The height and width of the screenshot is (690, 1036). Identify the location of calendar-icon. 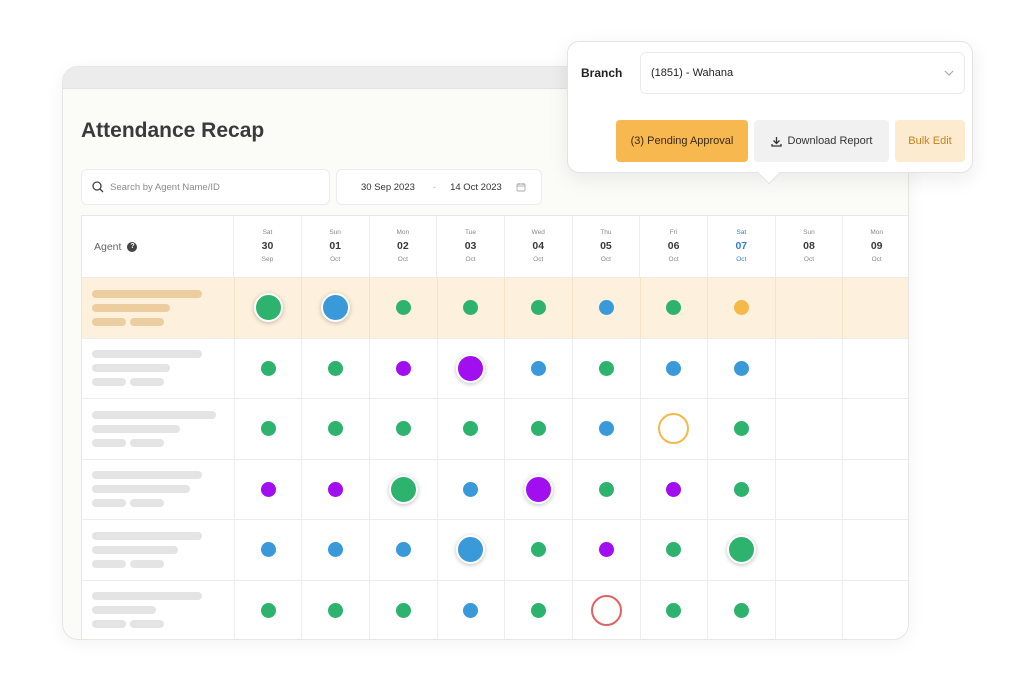
(521, 187).